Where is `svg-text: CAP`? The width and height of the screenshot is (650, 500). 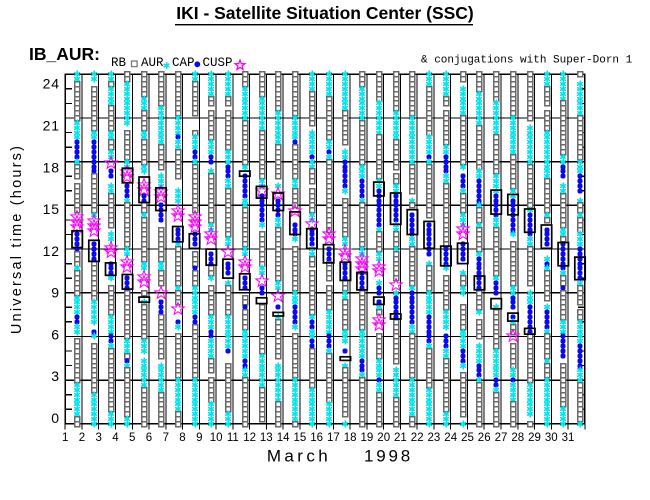
svg-text: CAP is located at coordinates (183, 63).